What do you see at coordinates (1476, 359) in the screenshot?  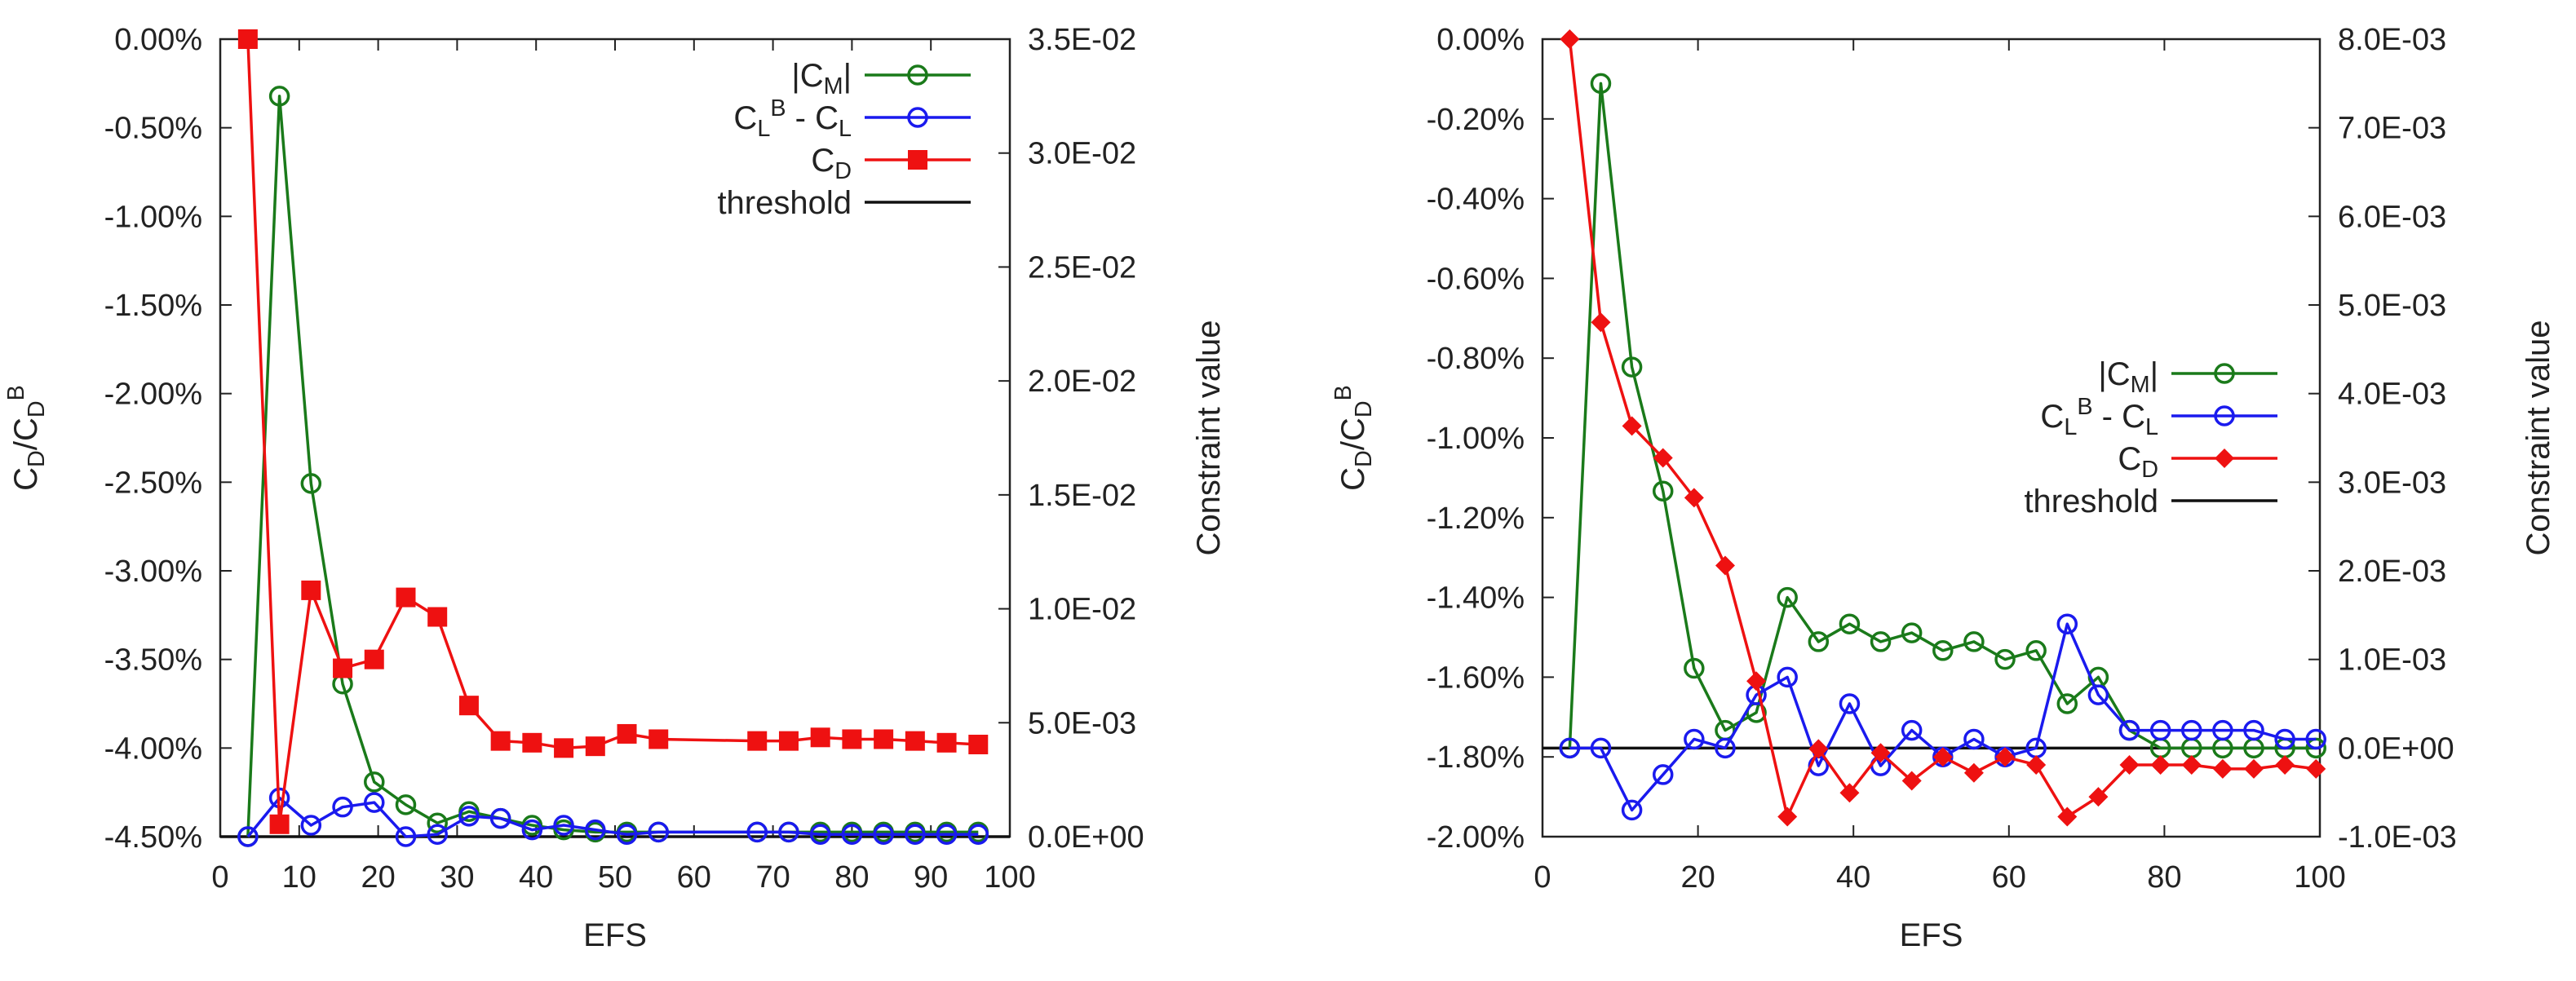 I see `y-tick-label: -0.80%` at bounding box center [1476, 359].